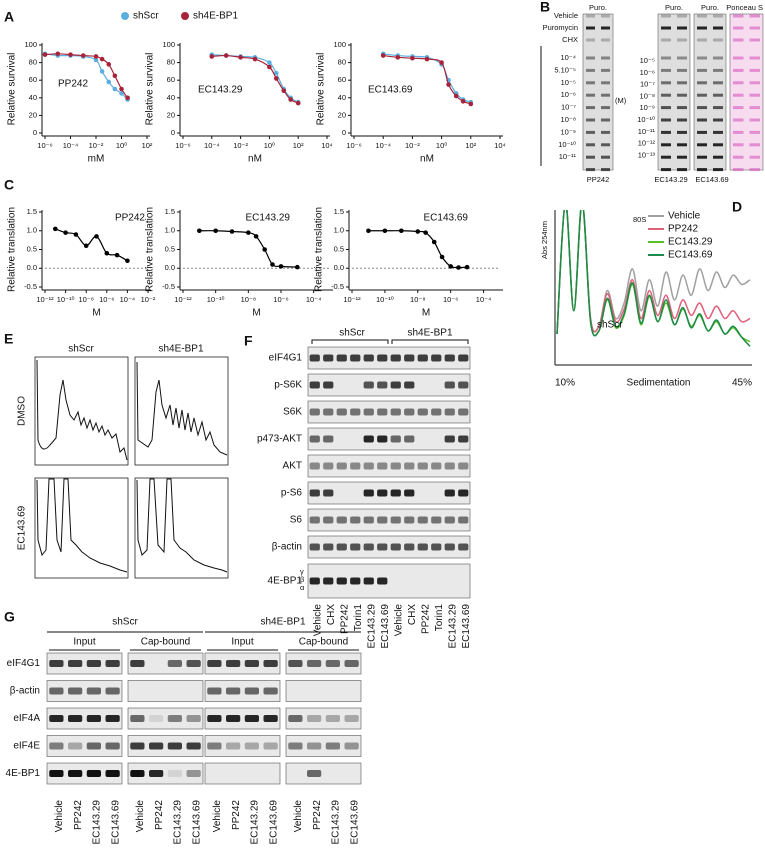  Describe the element at coordinates (71, 145) in the screenshot. I see `x-tick-label: 10⁻⁴` at that location.